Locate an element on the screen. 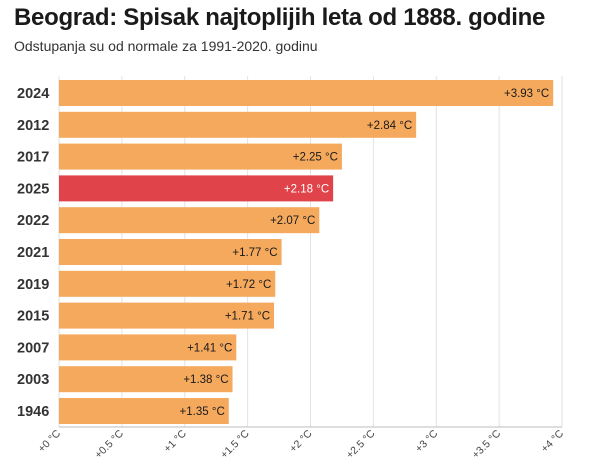  category-label: 2021 is located at coordinates (33, 253).